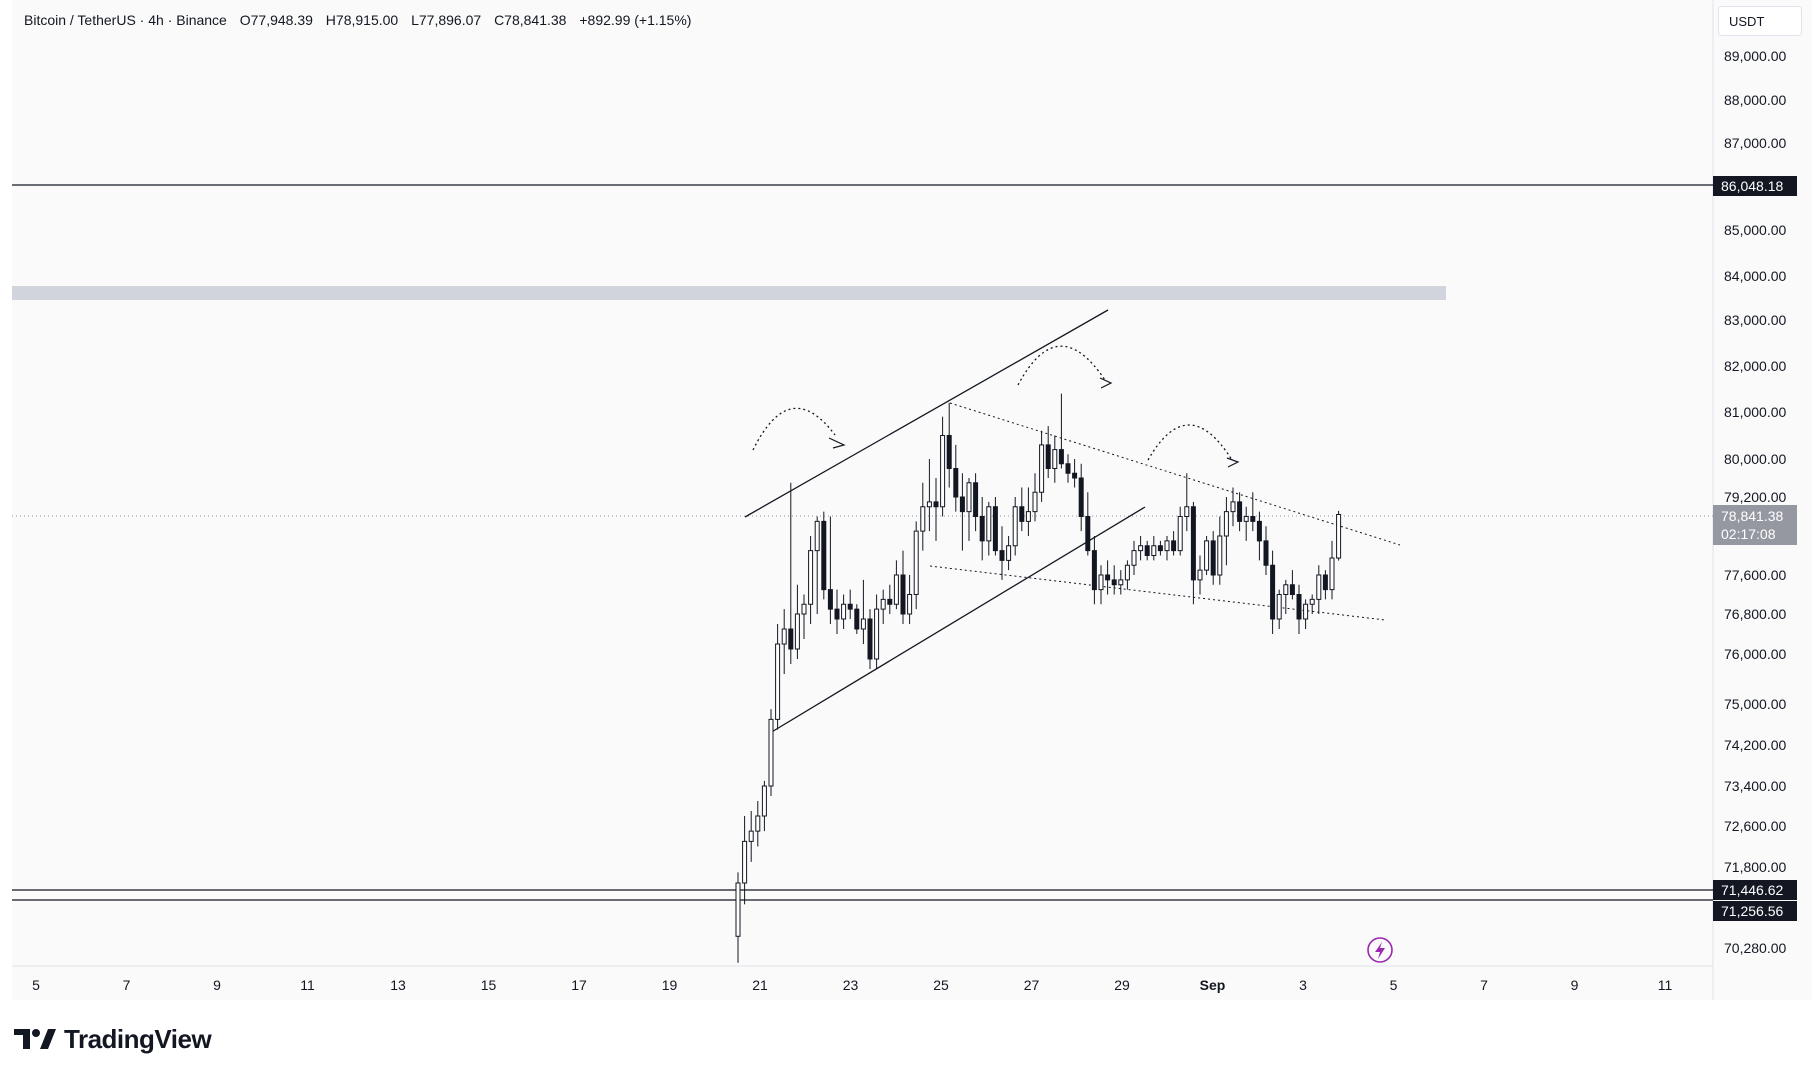  What do you see at coordinates (926, 413) in the screenshot?
I see `channel-upper-line` at bounding box center [926, 413].